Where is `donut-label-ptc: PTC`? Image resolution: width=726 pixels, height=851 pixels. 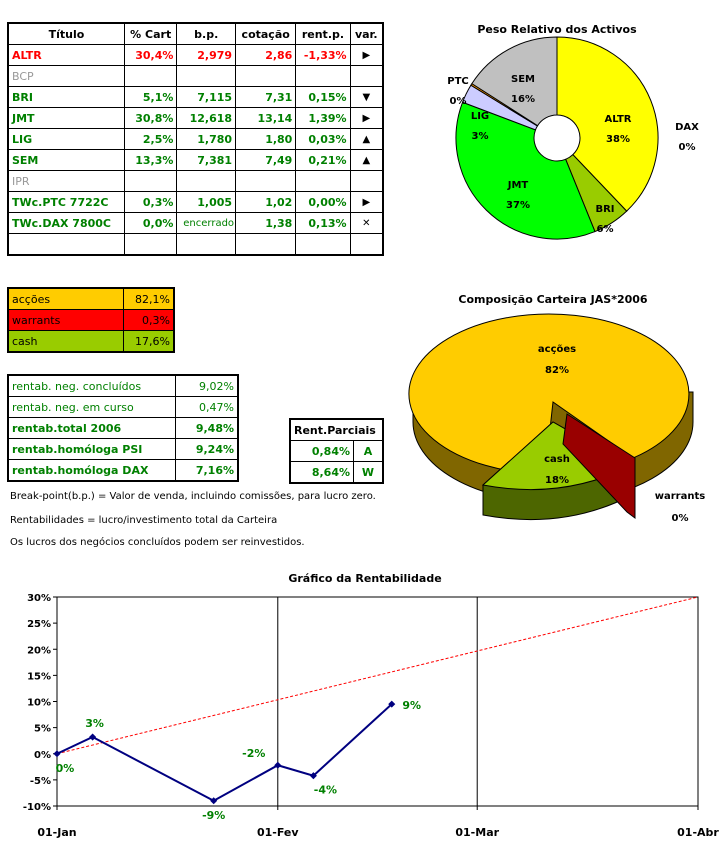
donut-label-ptc: PTC is located at coordinates (458, 81).